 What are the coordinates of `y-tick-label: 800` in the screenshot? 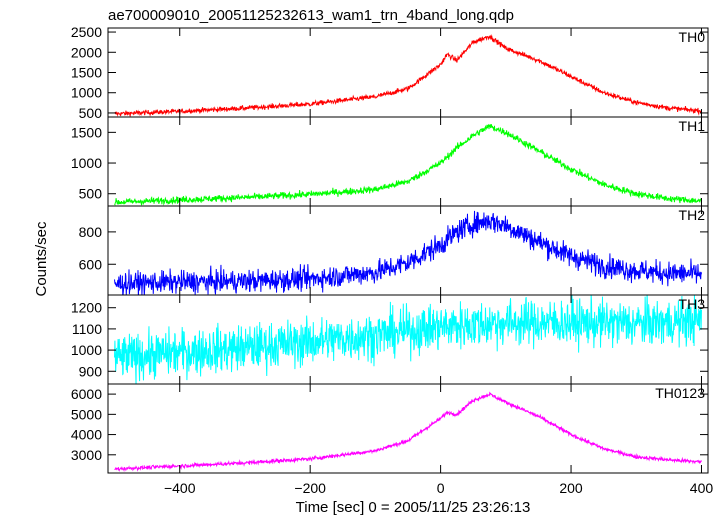 It's located at (91, 232).